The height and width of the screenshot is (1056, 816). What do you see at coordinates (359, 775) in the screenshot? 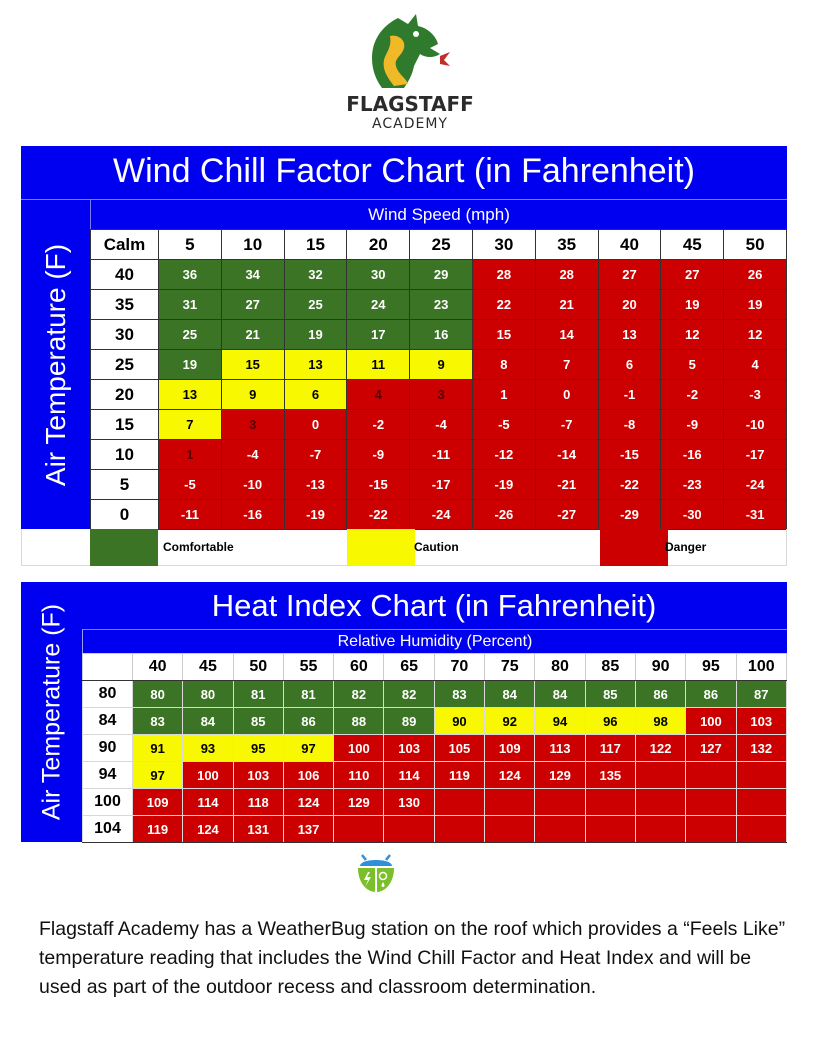
I see `heat-index-cell: 110` at bounding box center [359, 775].